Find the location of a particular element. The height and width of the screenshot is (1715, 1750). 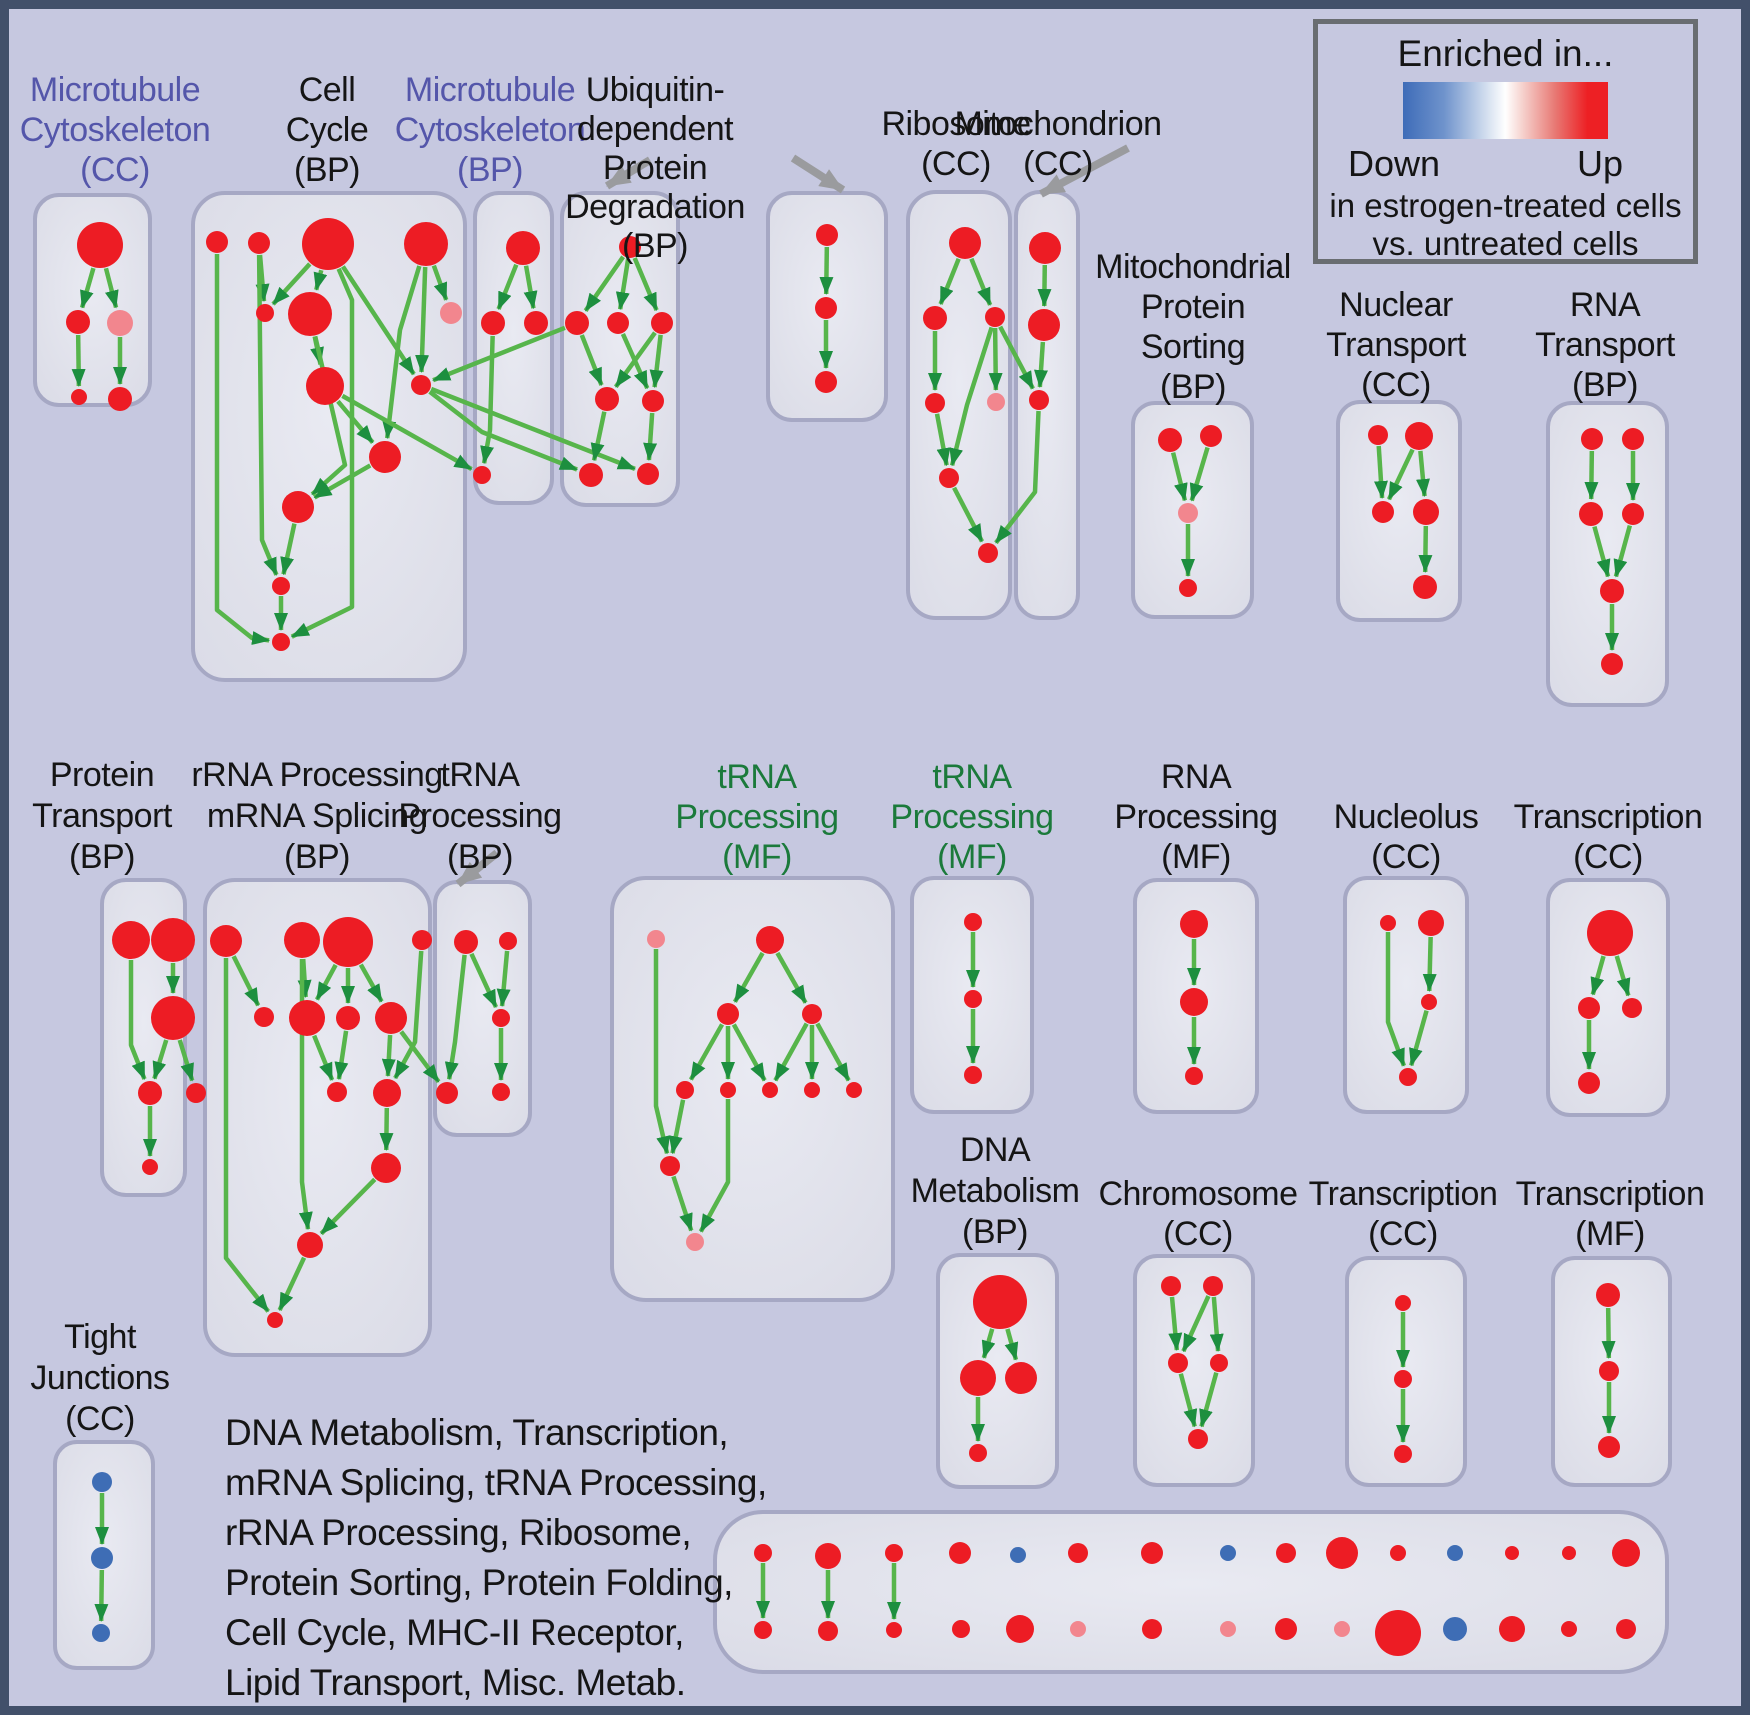

edge-u5-u7 is located at coordinates (598, 436).